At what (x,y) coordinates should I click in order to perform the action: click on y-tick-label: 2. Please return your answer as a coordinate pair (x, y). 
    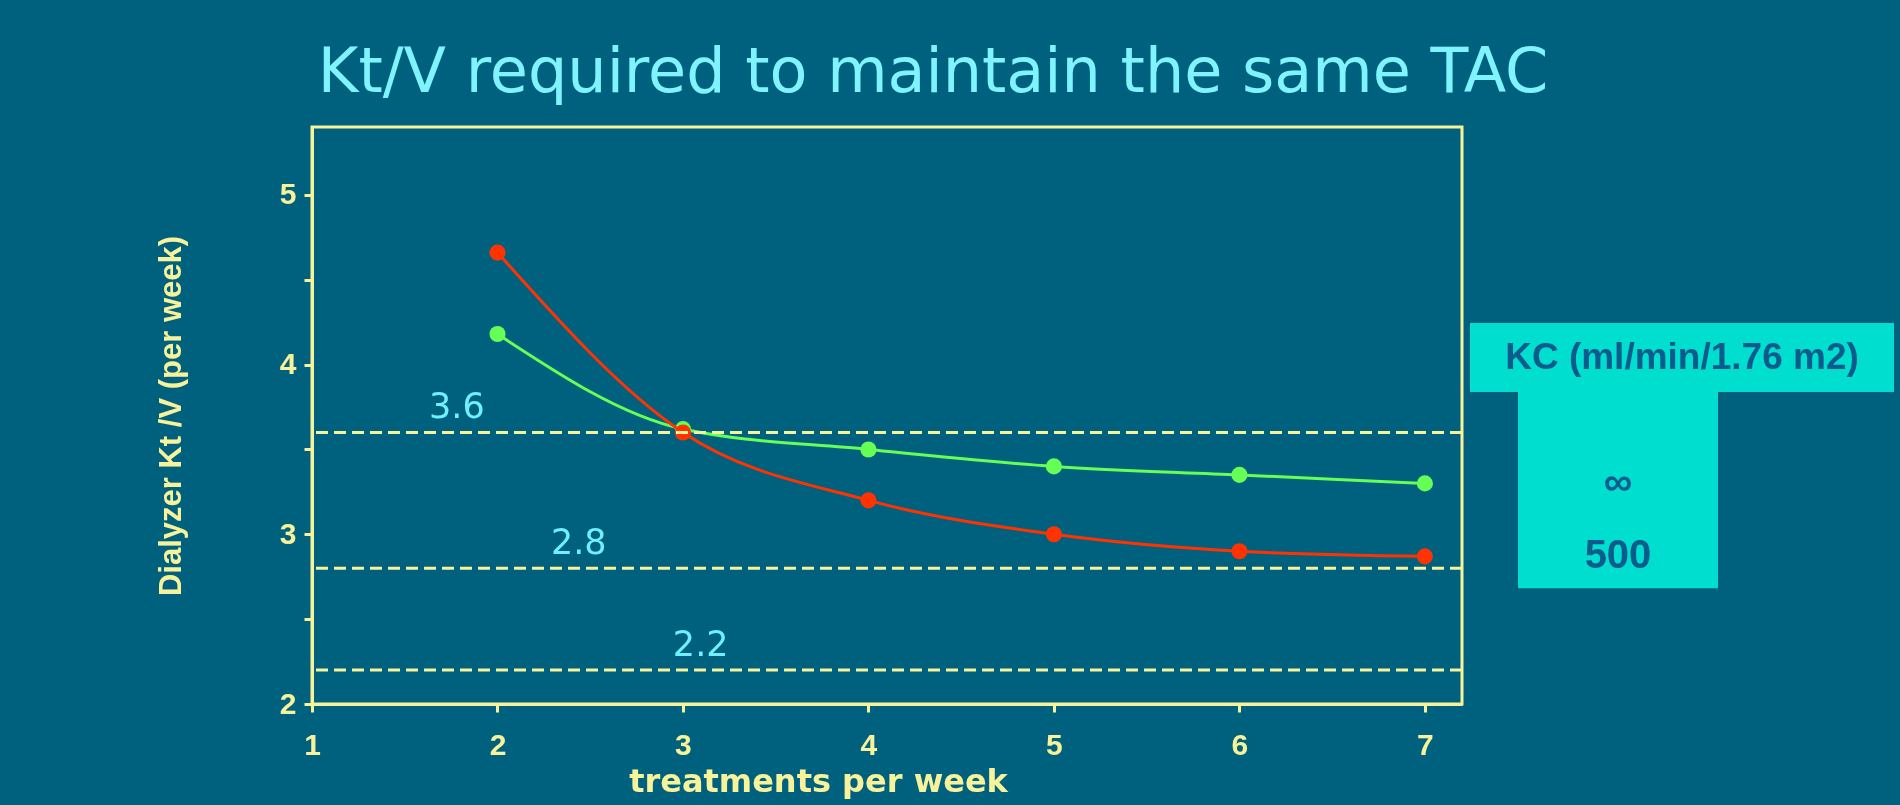
    Looking at the image, I should click on (288, 703).